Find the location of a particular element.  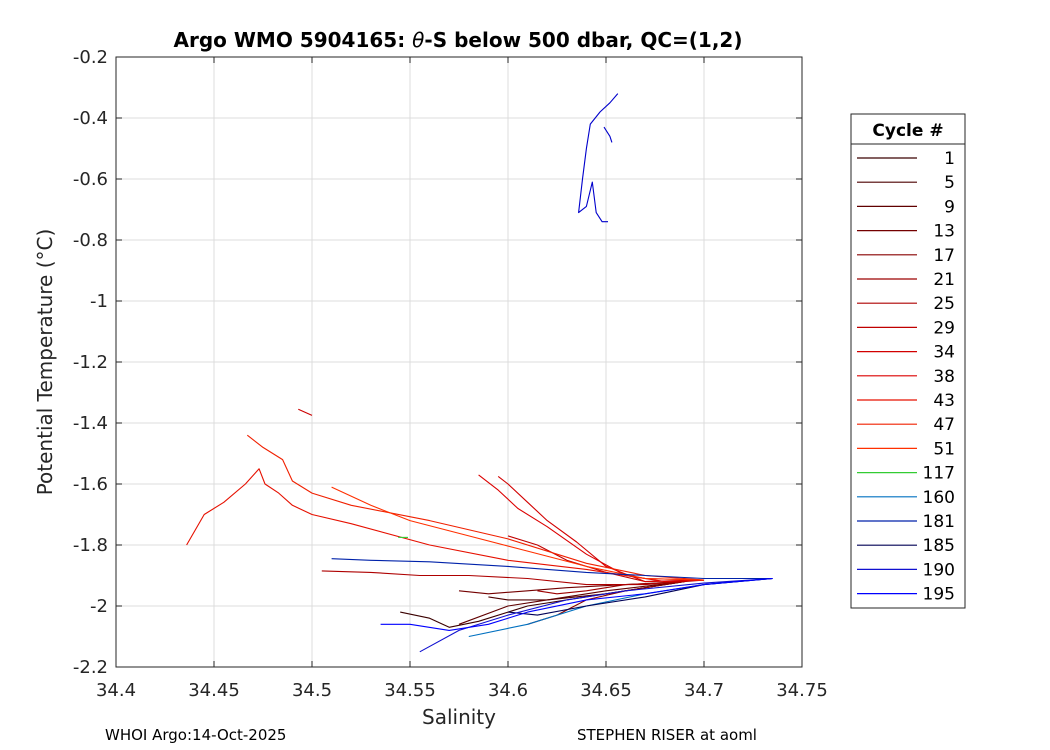

legend-label: 38 is located at coordinates (944, 377).